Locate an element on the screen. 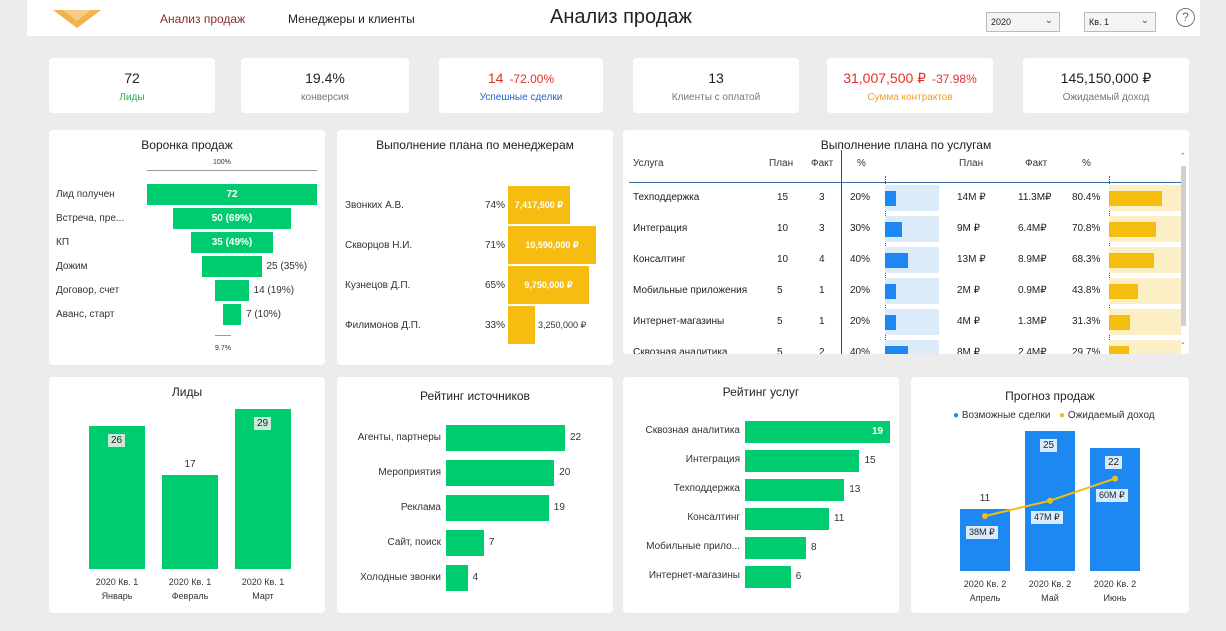 This screenshot has height=631, width=1226. col-header-fact-money: Факт is located at coordinates (1036, 163).